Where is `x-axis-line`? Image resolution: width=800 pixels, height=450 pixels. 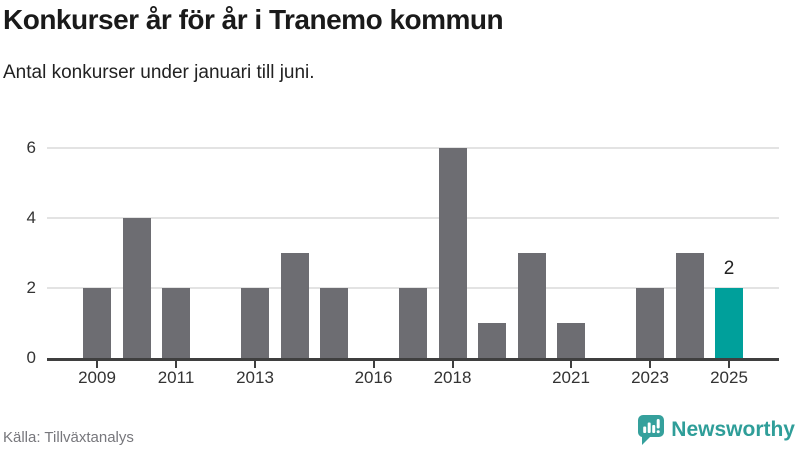
x-axis-line is located at coordinates (413, 359).